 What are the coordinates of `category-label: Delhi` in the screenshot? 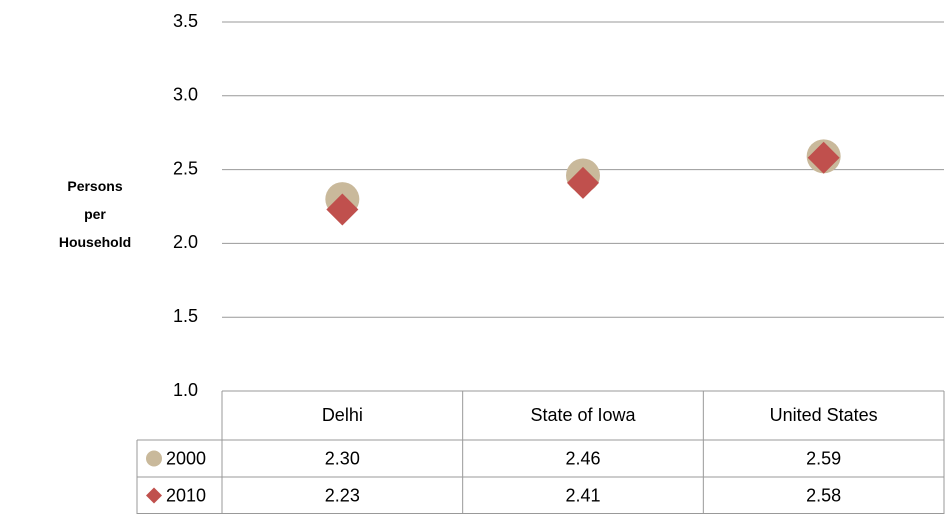 It's located at (342, 415).